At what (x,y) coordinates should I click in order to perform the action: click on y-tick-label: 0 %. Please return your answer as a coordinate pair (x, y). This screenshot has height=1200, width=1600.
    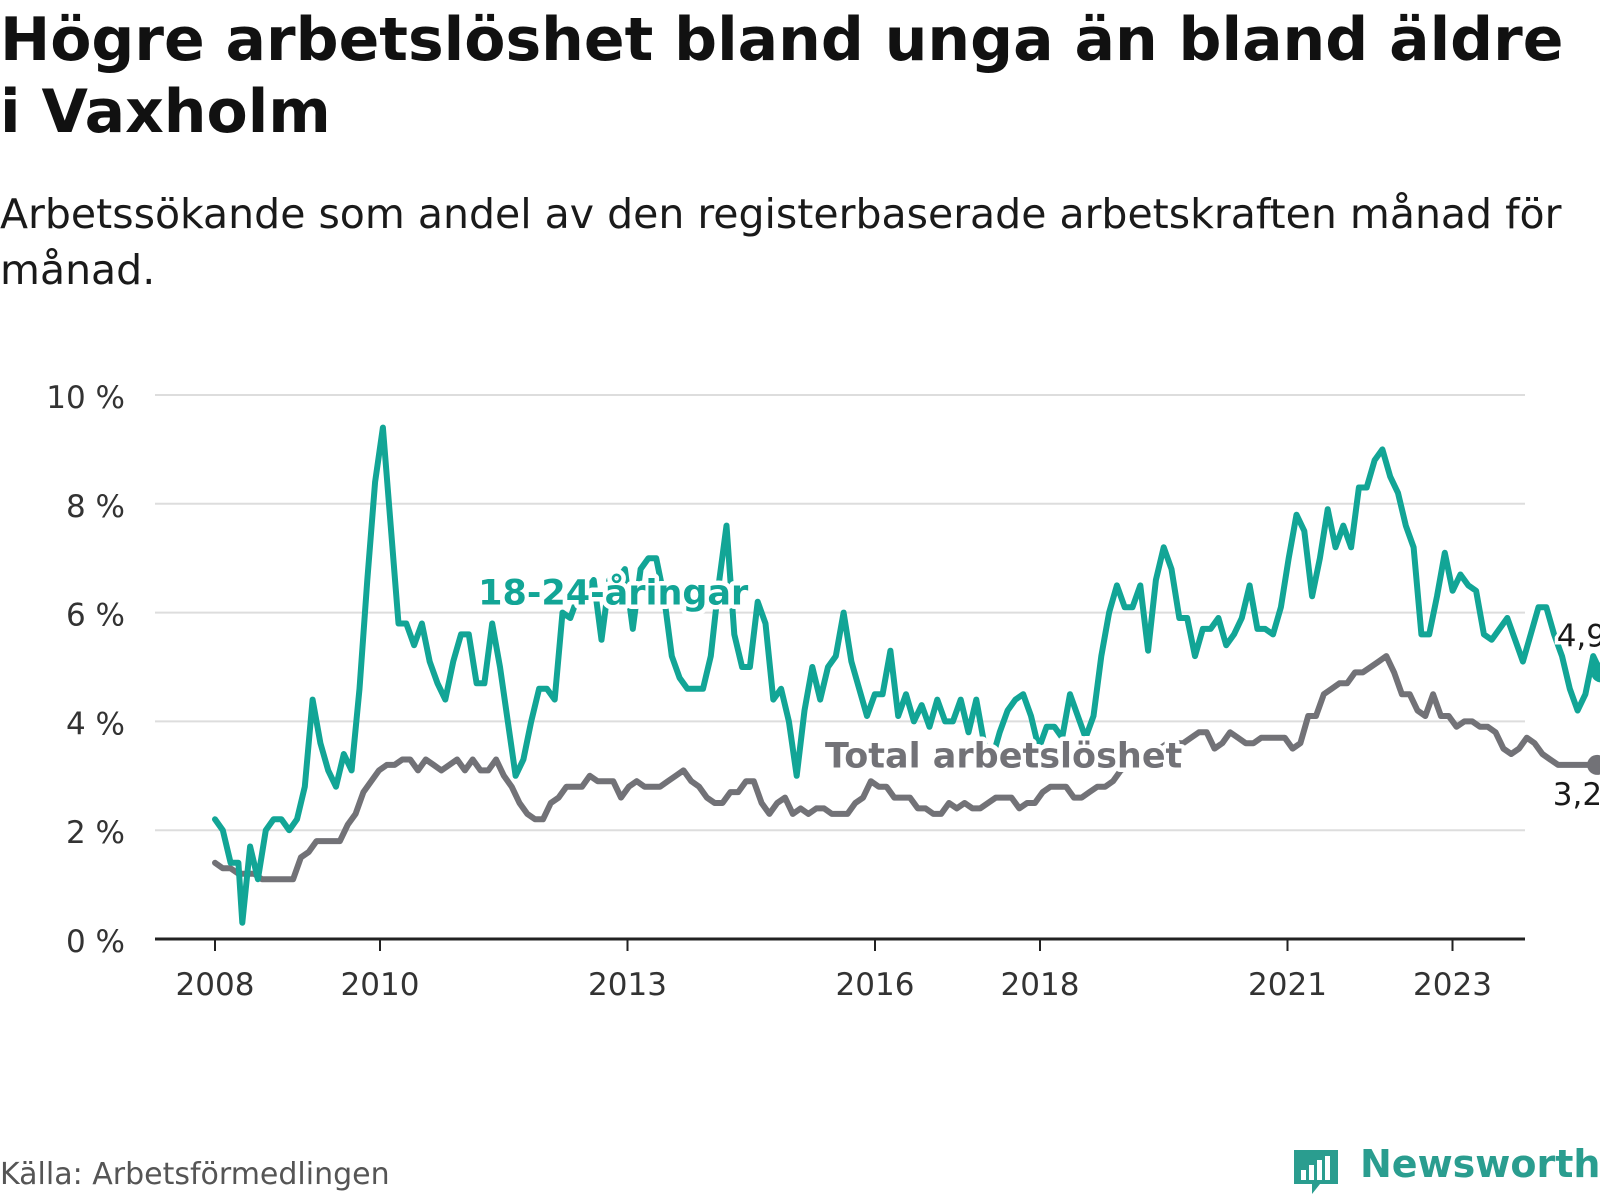
    Looking at the image, I should click on (95, 942).